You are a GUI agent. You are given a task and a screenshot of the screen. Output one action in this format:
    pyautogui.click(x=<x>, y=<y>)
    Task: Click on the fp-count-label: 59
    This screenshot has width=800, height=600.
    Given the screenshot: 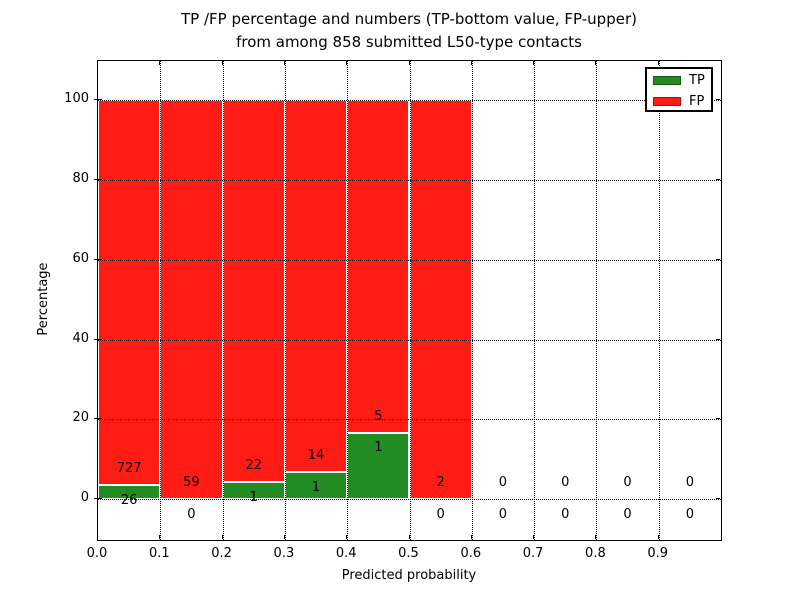 What is the action you would take?
    pyautogui.click(x=191, y=482)
    